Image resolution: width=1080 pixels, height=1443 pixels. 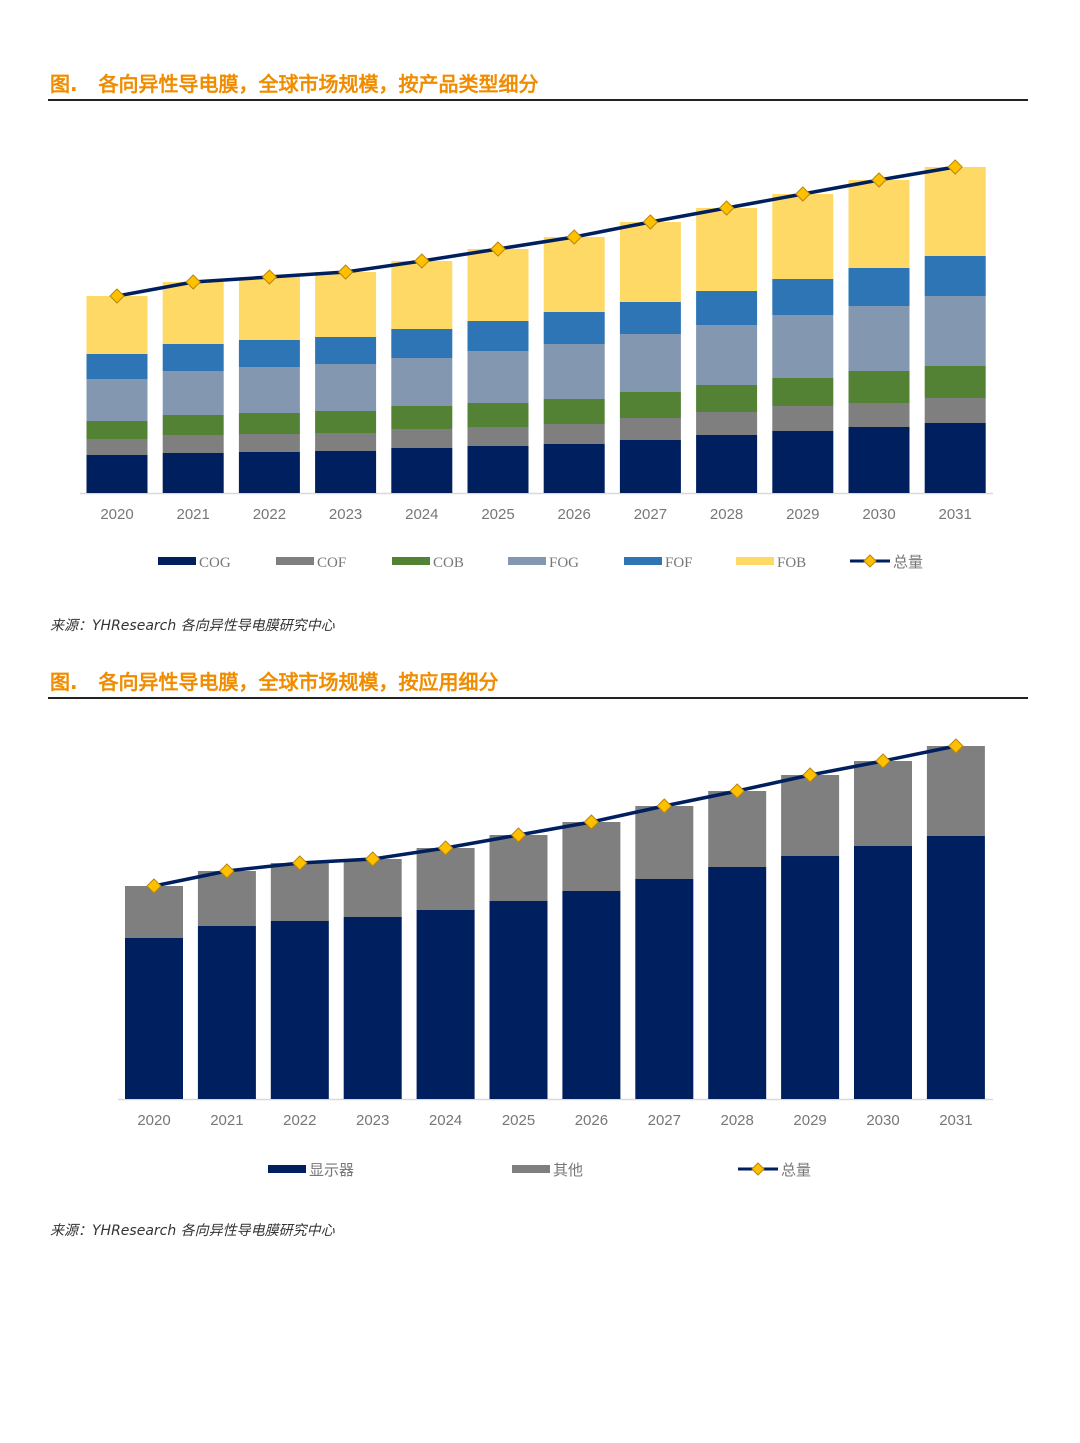 I want to click on bar-COF-2023, so click(x=346, y=442).